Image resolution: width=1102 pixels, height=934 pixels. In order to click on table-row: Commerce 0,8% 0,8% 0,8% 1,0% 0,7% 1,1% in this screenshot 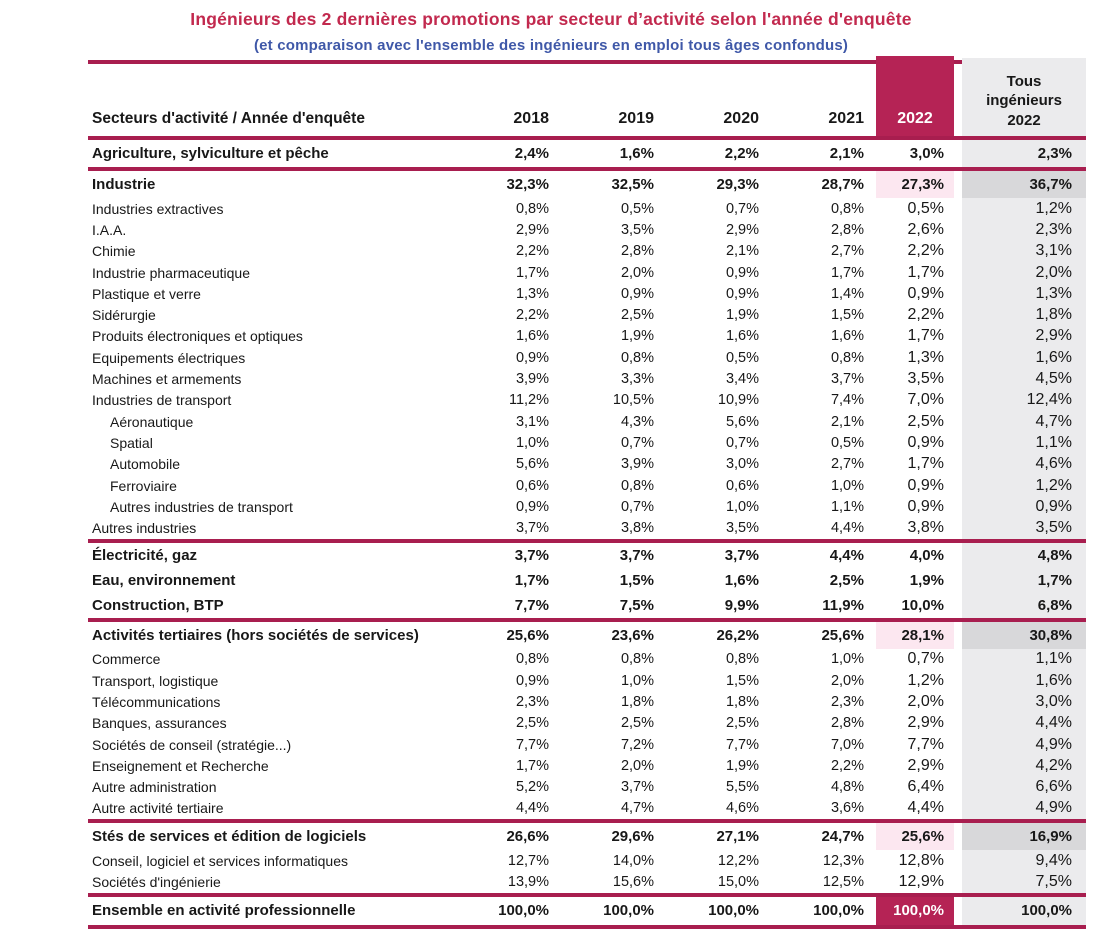, I will do `click(587, 659)`.